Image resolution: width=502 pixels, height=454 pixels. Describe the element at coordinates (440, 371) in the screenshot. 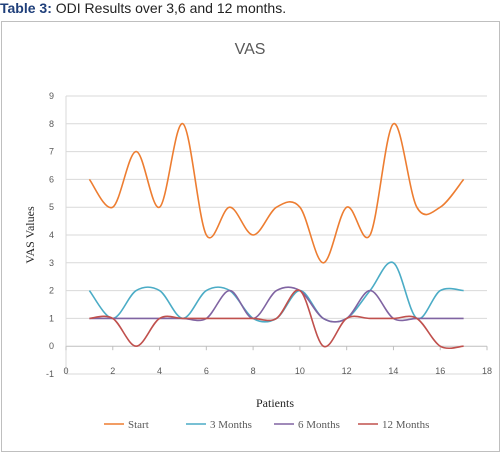

I see `x-tick-label: 16` at that location.